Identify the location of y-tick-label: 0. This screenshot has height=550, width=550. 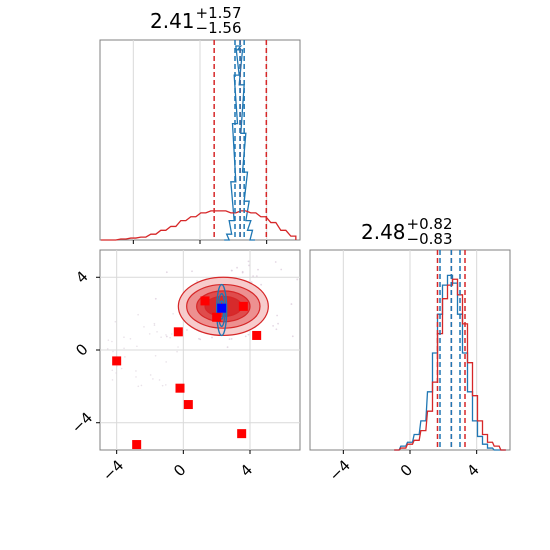
(81, 349).